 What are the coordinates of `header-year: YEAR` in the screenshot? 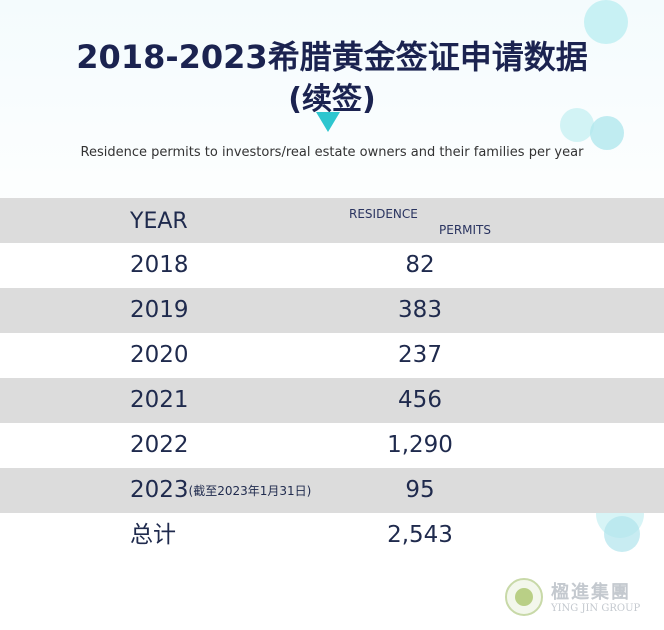 It's located at (159, 221).